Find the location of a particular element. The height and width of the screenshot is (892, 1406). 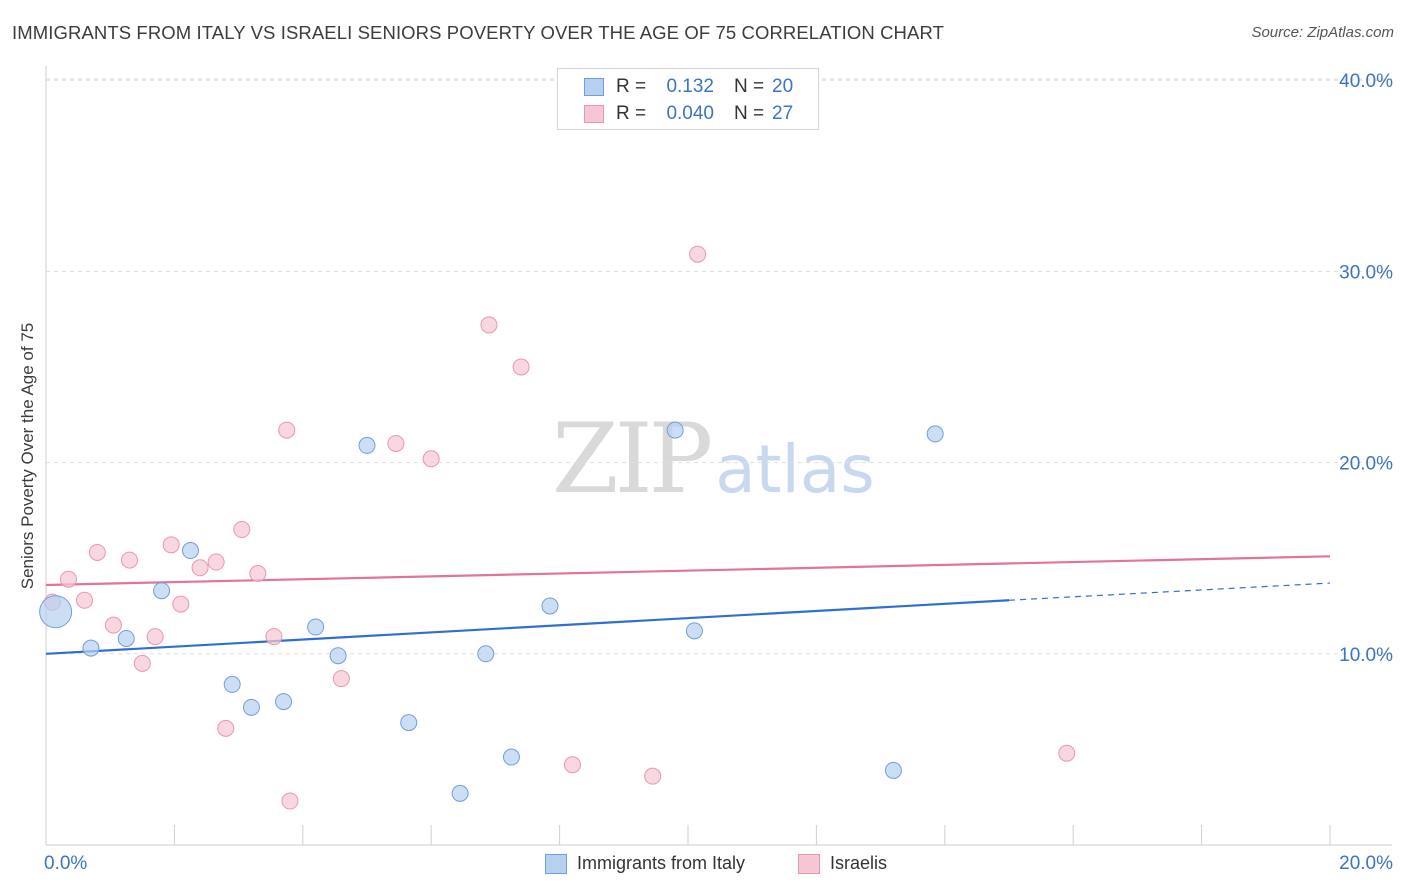

bottom-legend-swatch-italy is located at coordinates (556, 863).